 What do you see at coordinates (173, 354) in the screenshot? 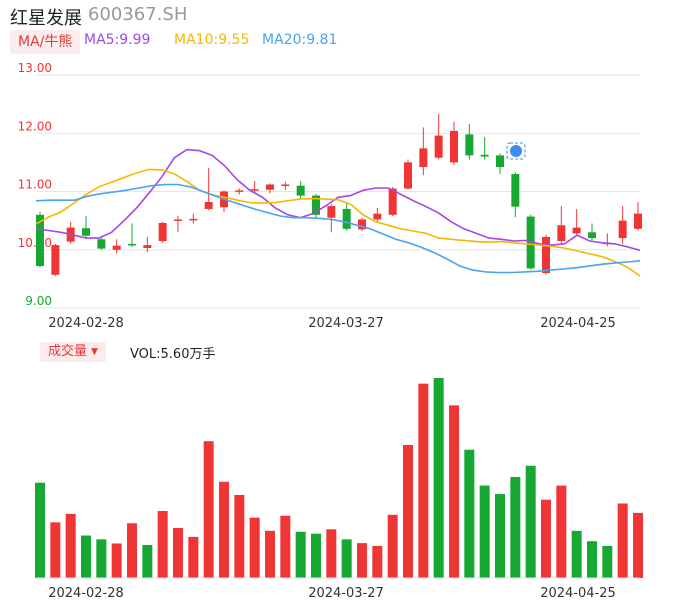
I see `volume-value: VOL:5.60万手` at bounding box center [173, 354].